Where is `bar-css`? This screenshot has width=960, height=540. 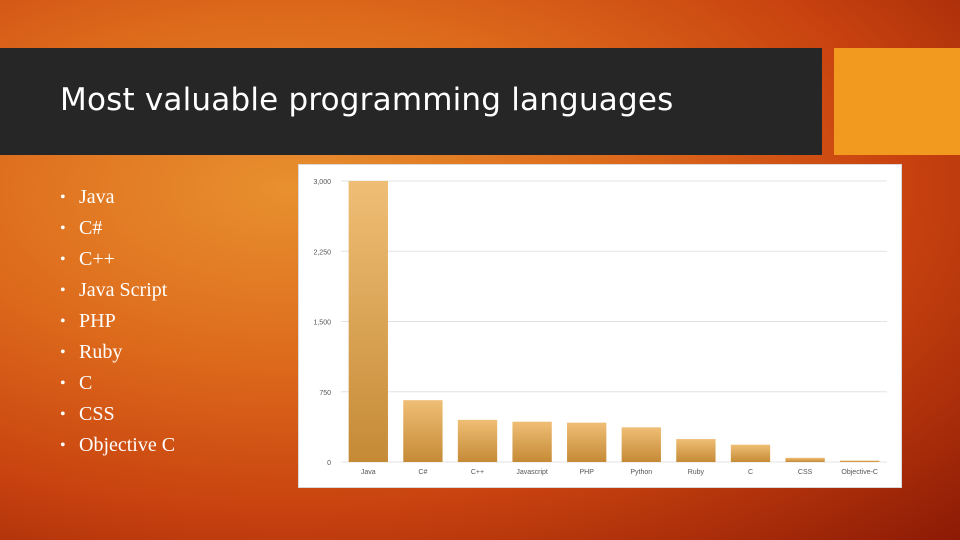 bar-css is located at coordinates (805, 459).